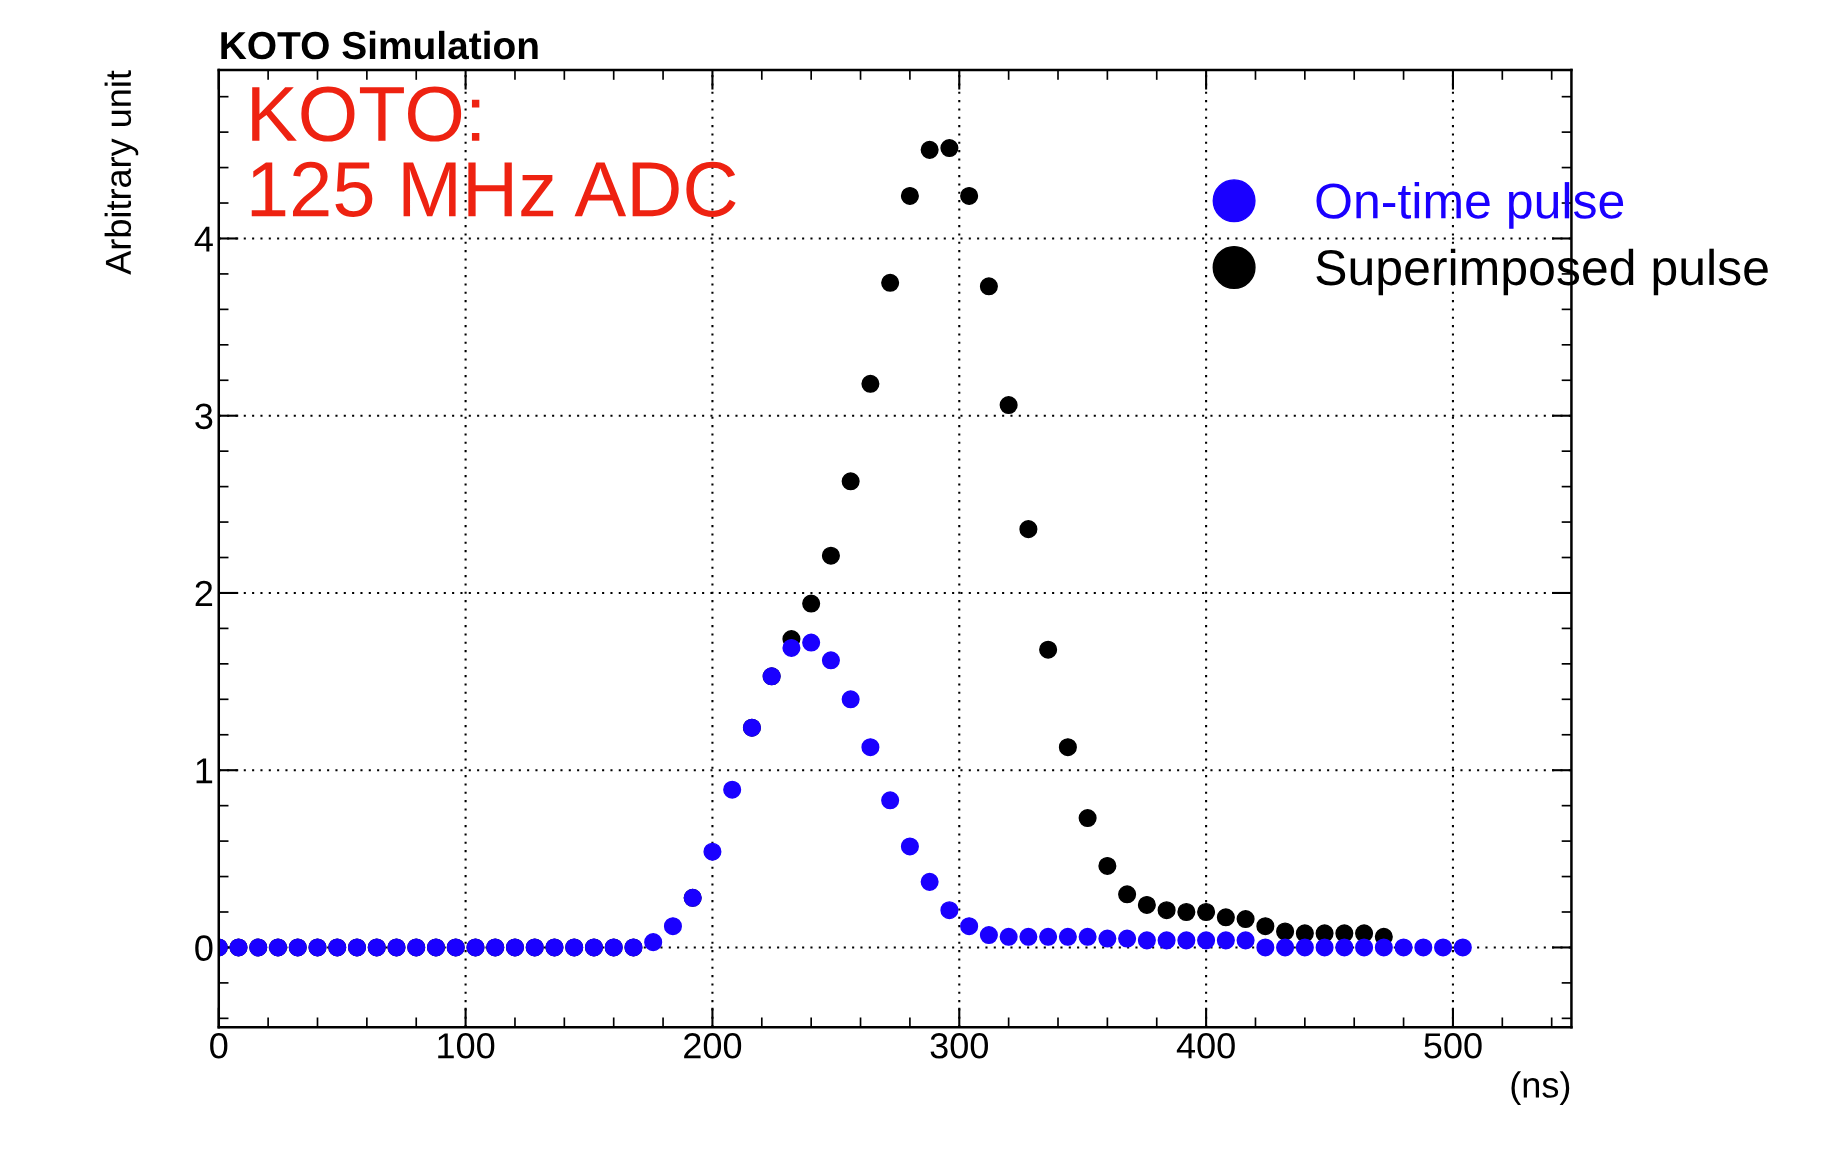 The height and width of the screenshot is (1149, 1823). I want to click on x-tick-label: 400, so click(1205, 1046).